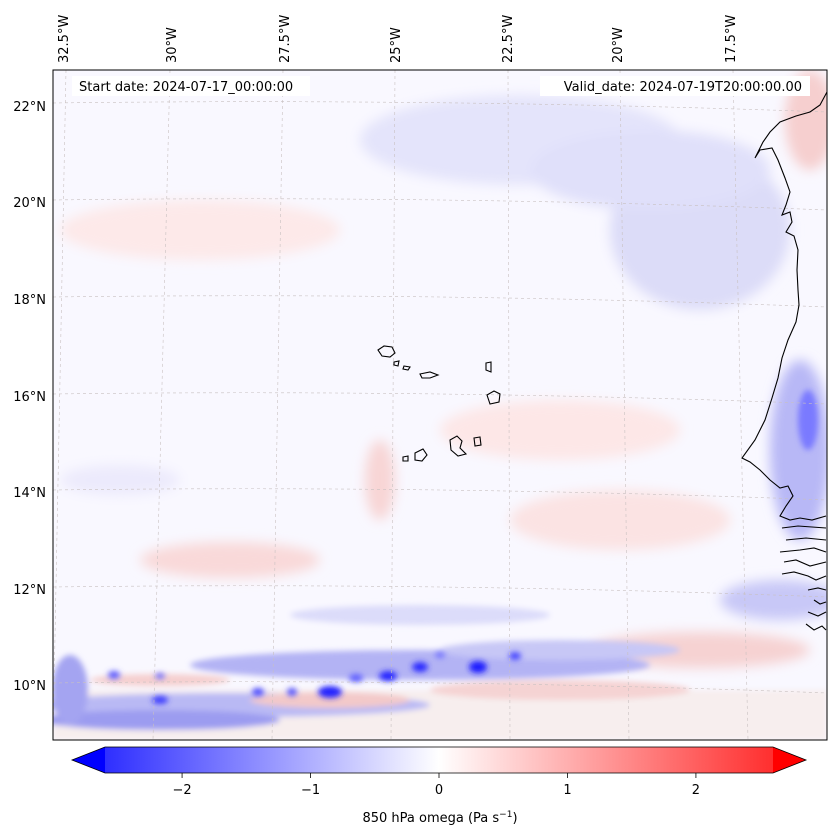 The height and width of the screenshot is (839, 837). I want to click on lon-tick-label: 32.5°W, so click(64, 39).